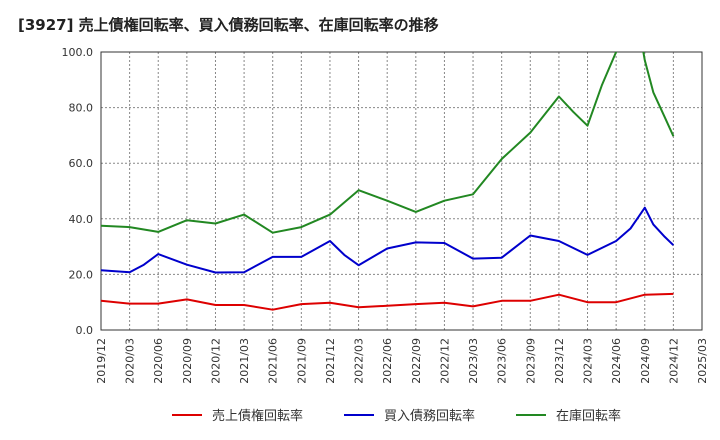 Image resolution: width=720 pixels, height=440 pixels. Describe the element at coordinates (359, 361) in the screenshot. I see `x-tick-label: 2022/03` at that location.